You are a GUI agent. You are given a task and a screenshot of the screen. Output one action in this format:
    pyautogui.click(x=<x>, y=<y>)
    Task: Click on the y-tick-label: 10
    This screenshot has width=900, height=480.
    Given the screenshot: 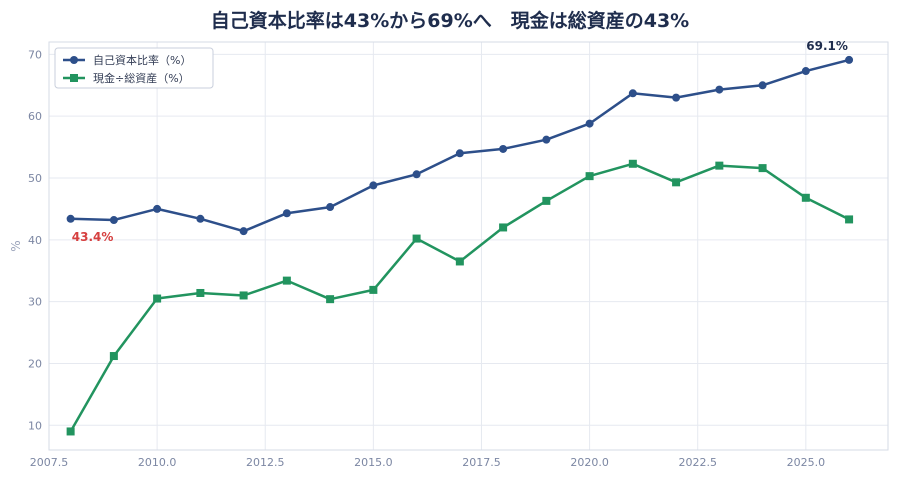 What is the action you would take?
    pyautogui.click(x=35, y=425)
    